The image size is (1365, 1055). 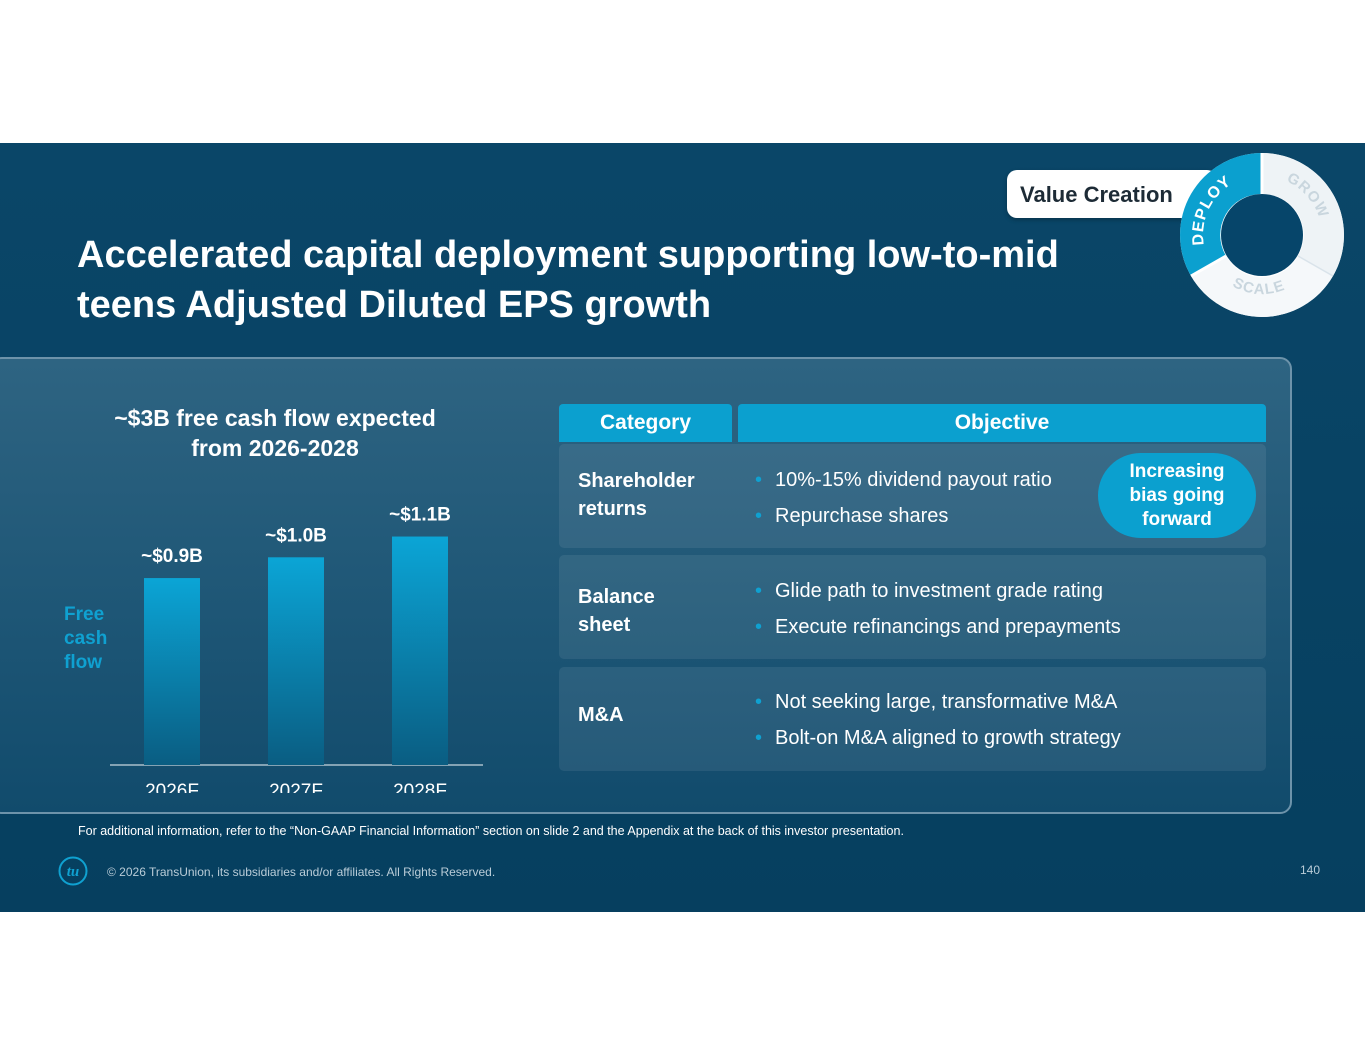 What do you see at coordinates (938, 591) in the screenshot?
I see `objective-item: Glide path to investment grade rating` at bounding box center [938, 591].